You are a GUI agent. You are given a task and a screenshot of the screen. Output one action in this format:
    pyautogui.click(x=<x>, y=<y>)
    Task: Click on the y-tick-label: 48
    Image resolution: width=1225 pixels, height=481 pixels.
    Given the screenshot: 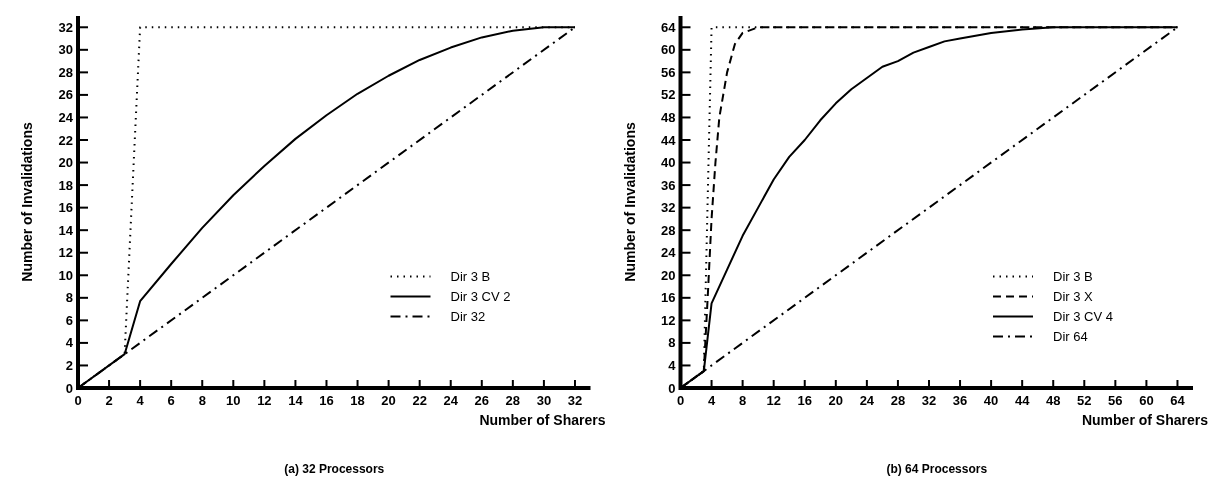 What is the action you would take?
    pyautogui.click(x=668, y=117)
    